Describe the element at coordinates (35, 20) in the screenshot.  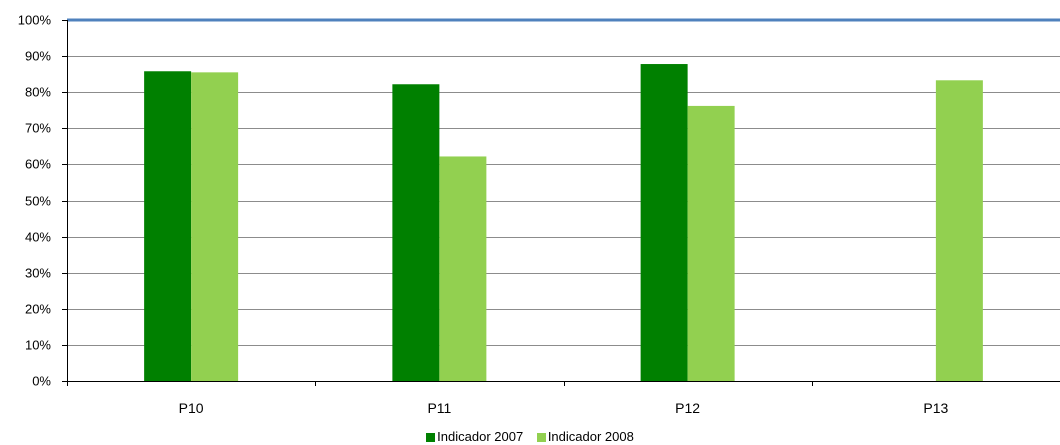
I see `y-tick-label-10: 100%` at that location.